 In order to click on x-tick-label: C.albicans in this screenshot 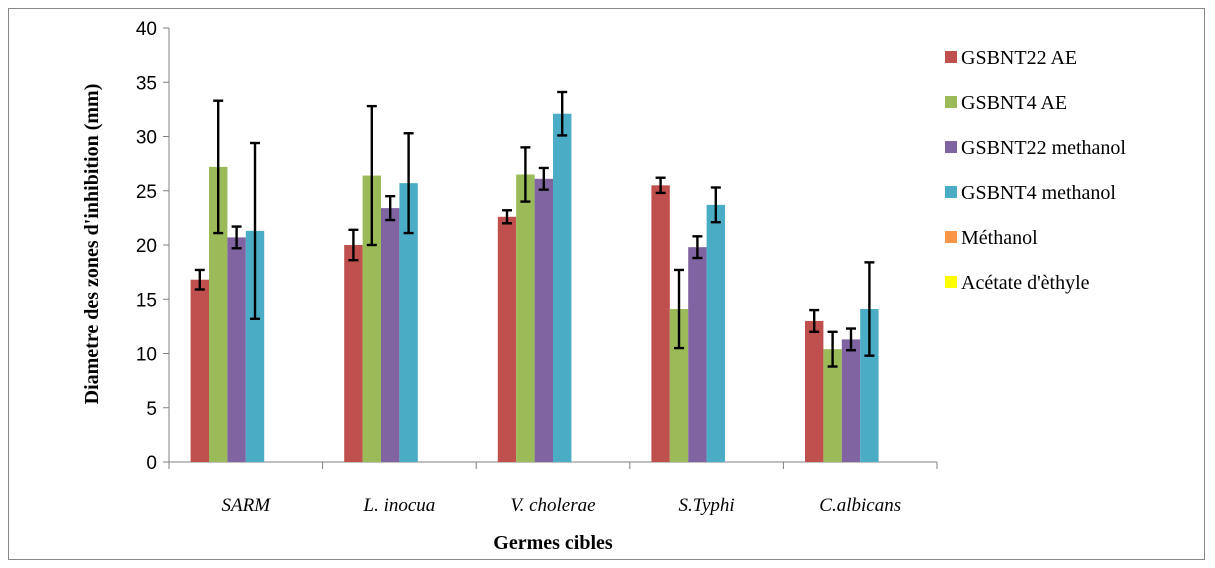, I will do `click(860, 505)`.